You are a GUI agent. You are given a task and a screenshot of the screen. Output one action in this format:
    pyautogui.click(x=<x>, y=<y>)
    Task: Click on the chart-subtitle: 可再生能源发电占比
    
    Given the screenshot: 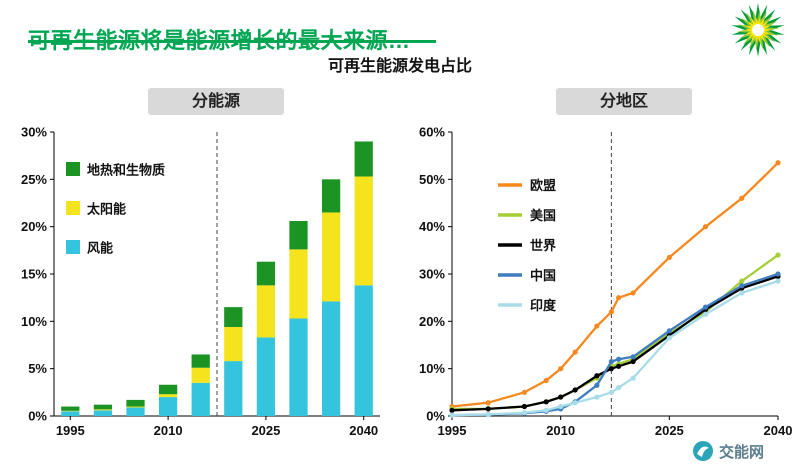 What is the action you would take?
    pyautogui.click(x=400, y=66)
    